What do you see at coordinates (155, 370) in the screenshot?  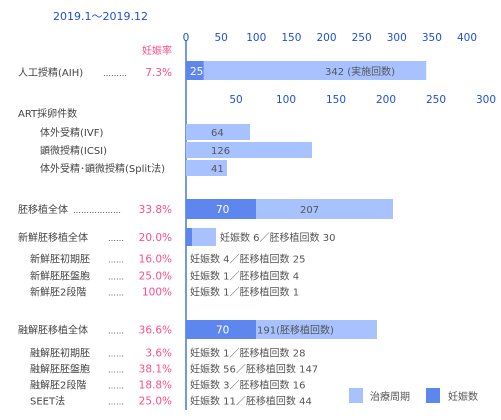 I see `row-rate: 38.1%` at bounding box center [155, 370].